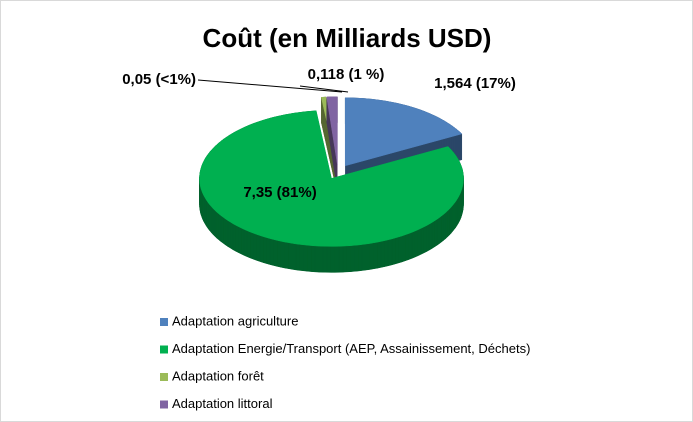  Describe the element at coordinates (218, 375) in the screenshot. I see `legend-label: Adaptation forêt` at that location.